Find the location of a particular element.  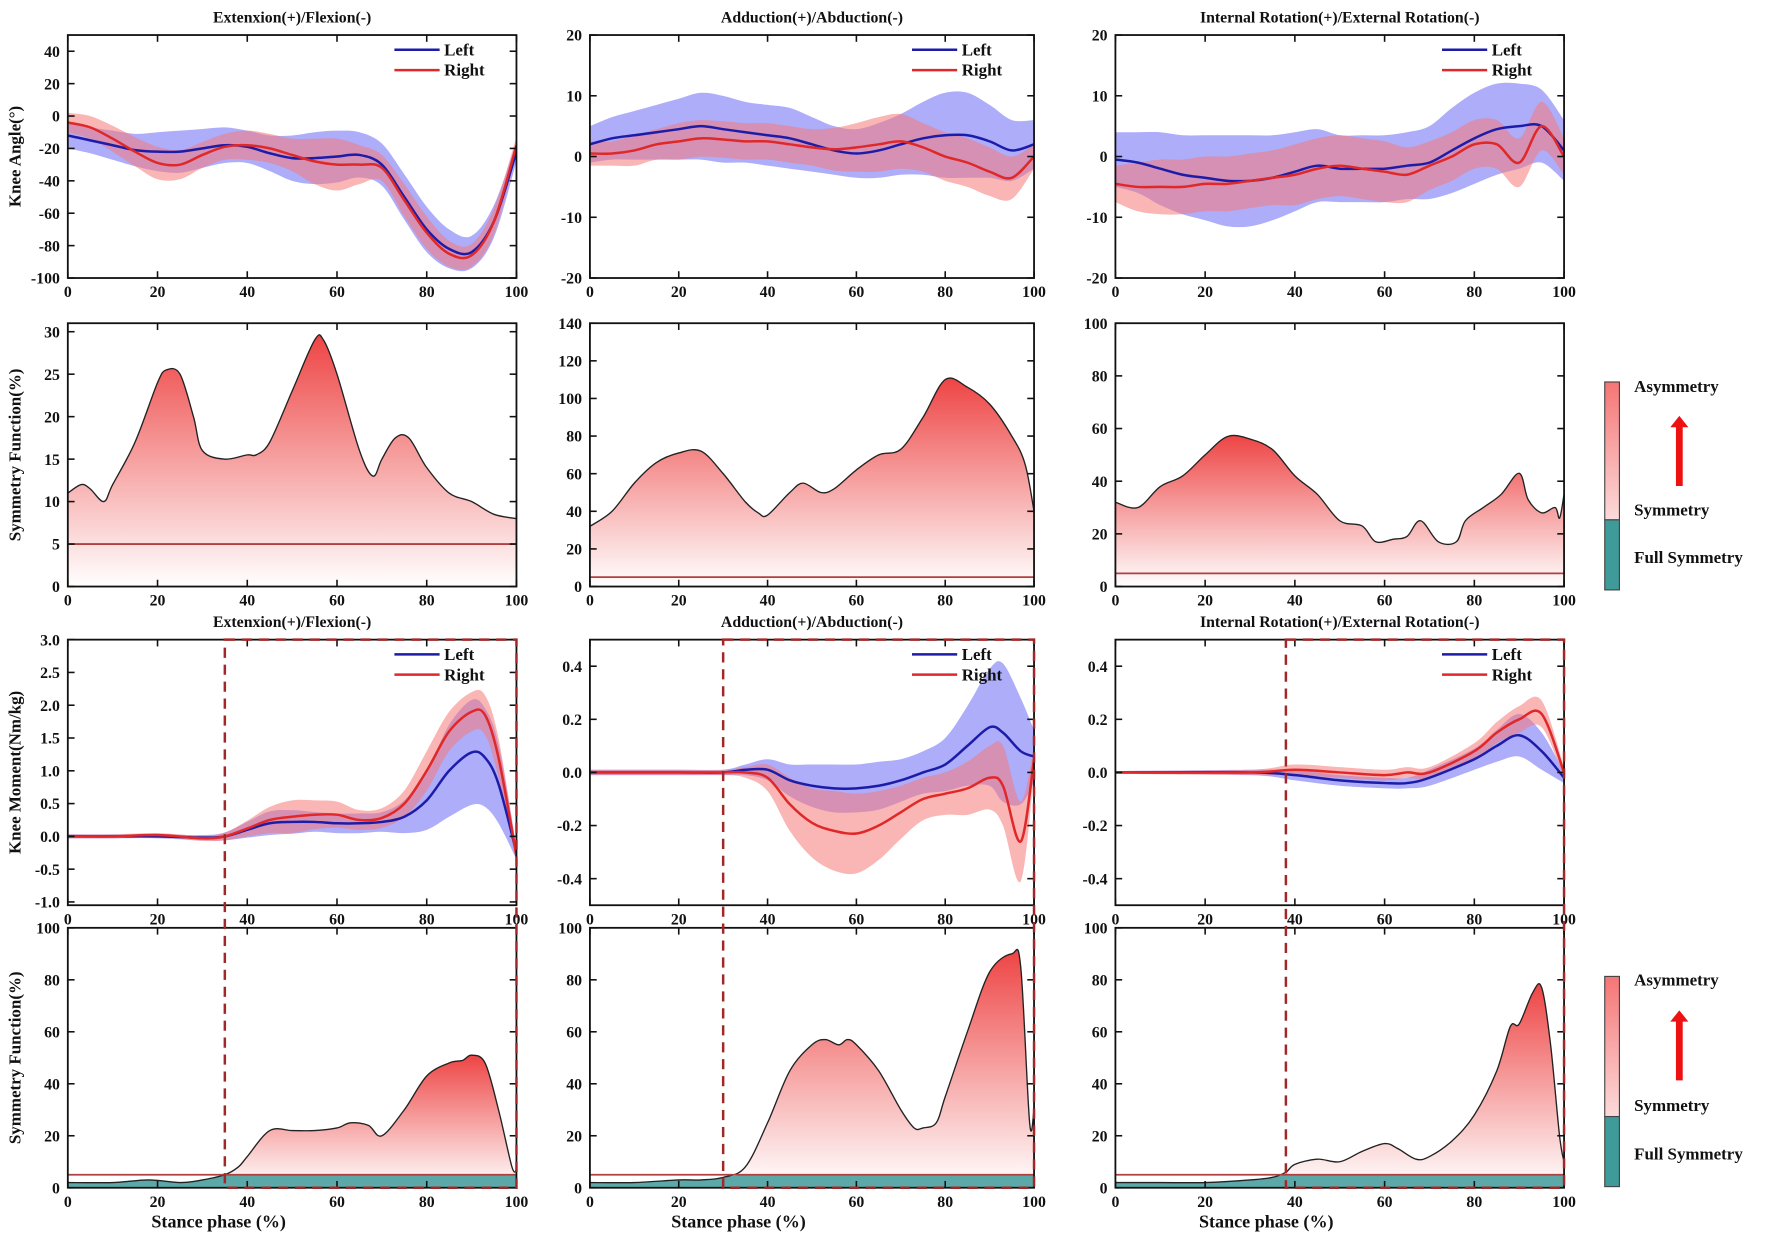

legend-label-left: Left is located at coordinates (459, 49).